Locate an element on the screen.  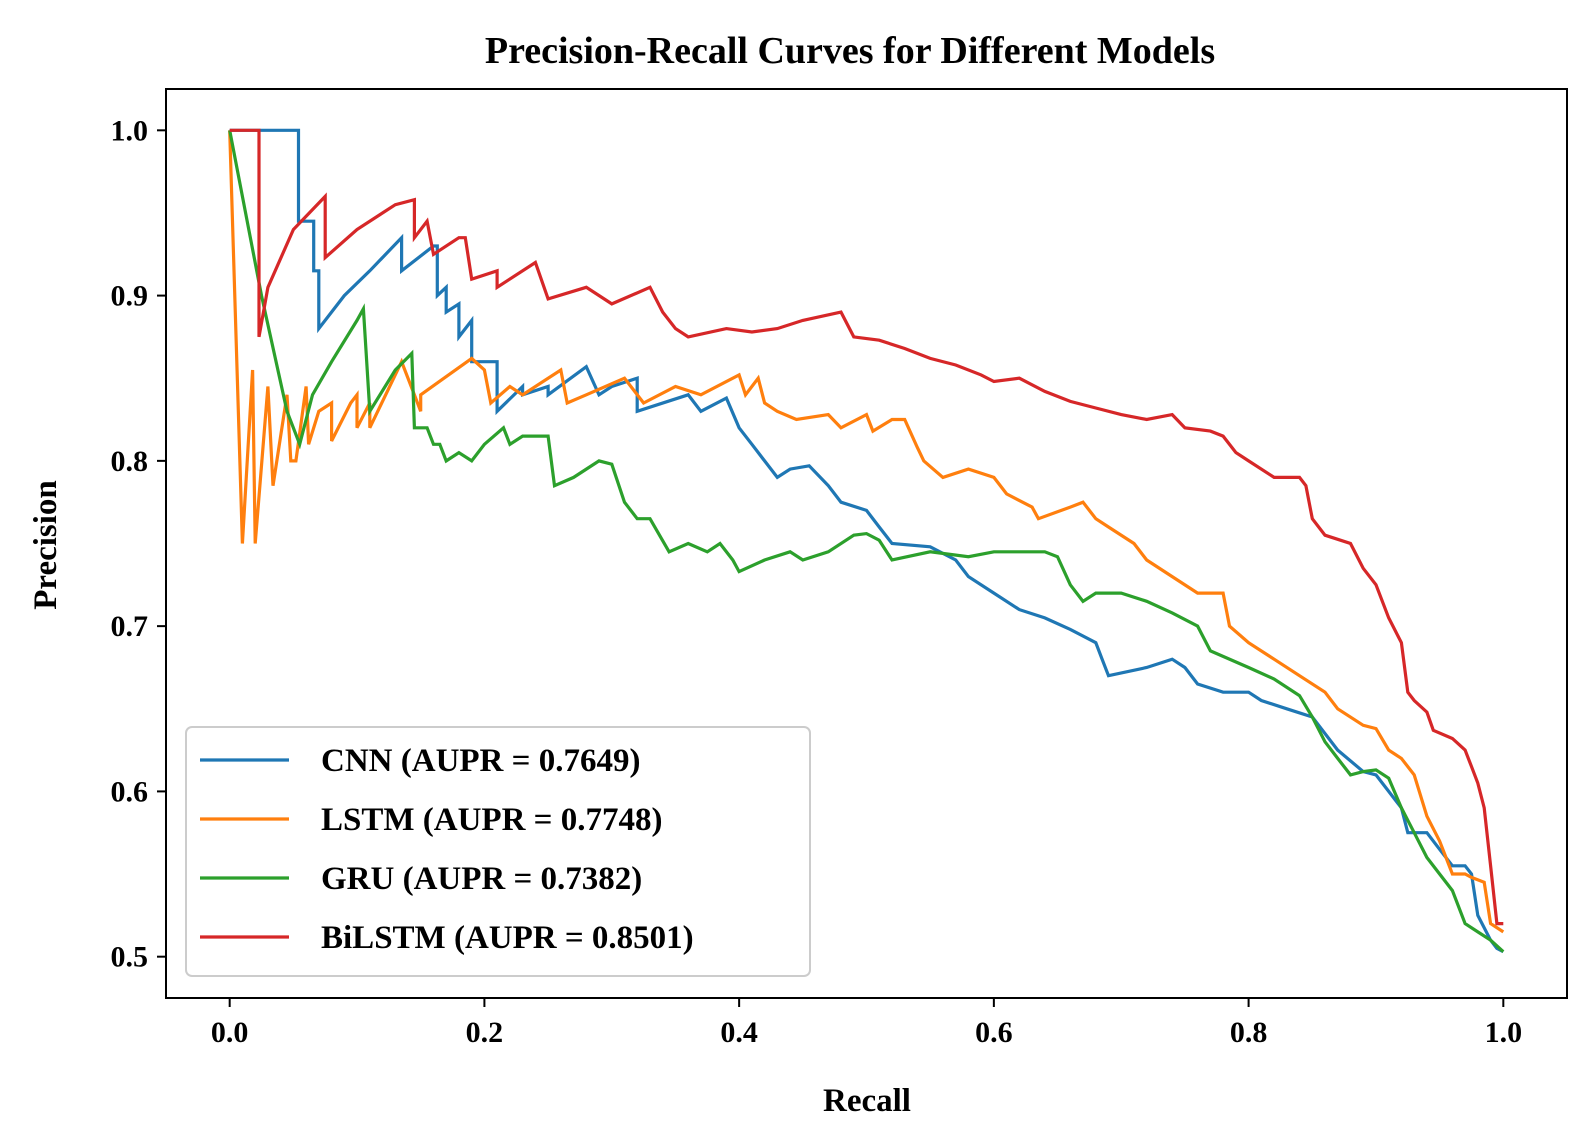
legend-label-0: CNN (AUPR = 0.7649) is located at coordinates (480, 761).